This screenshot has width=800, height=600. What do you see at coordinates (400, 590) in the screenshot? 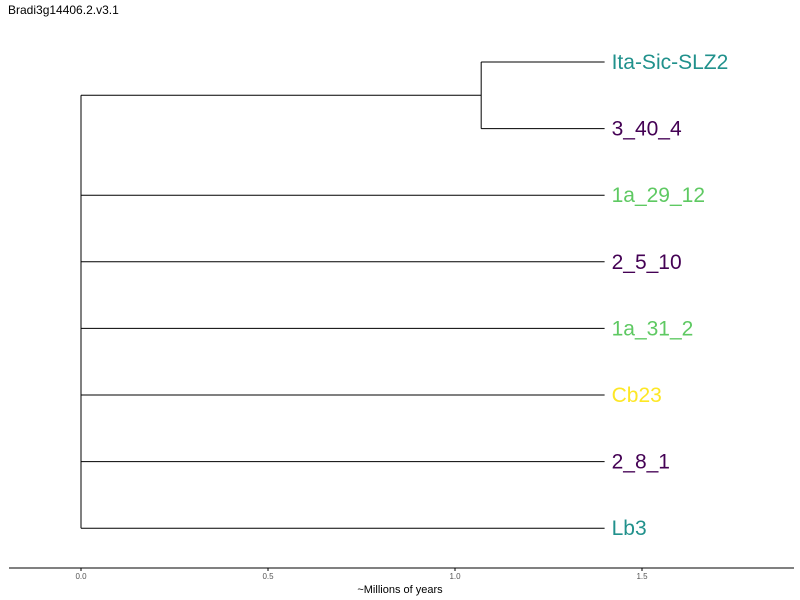
I see `x-axis-label: ~Millions of years` at bounding box center [400, 590].